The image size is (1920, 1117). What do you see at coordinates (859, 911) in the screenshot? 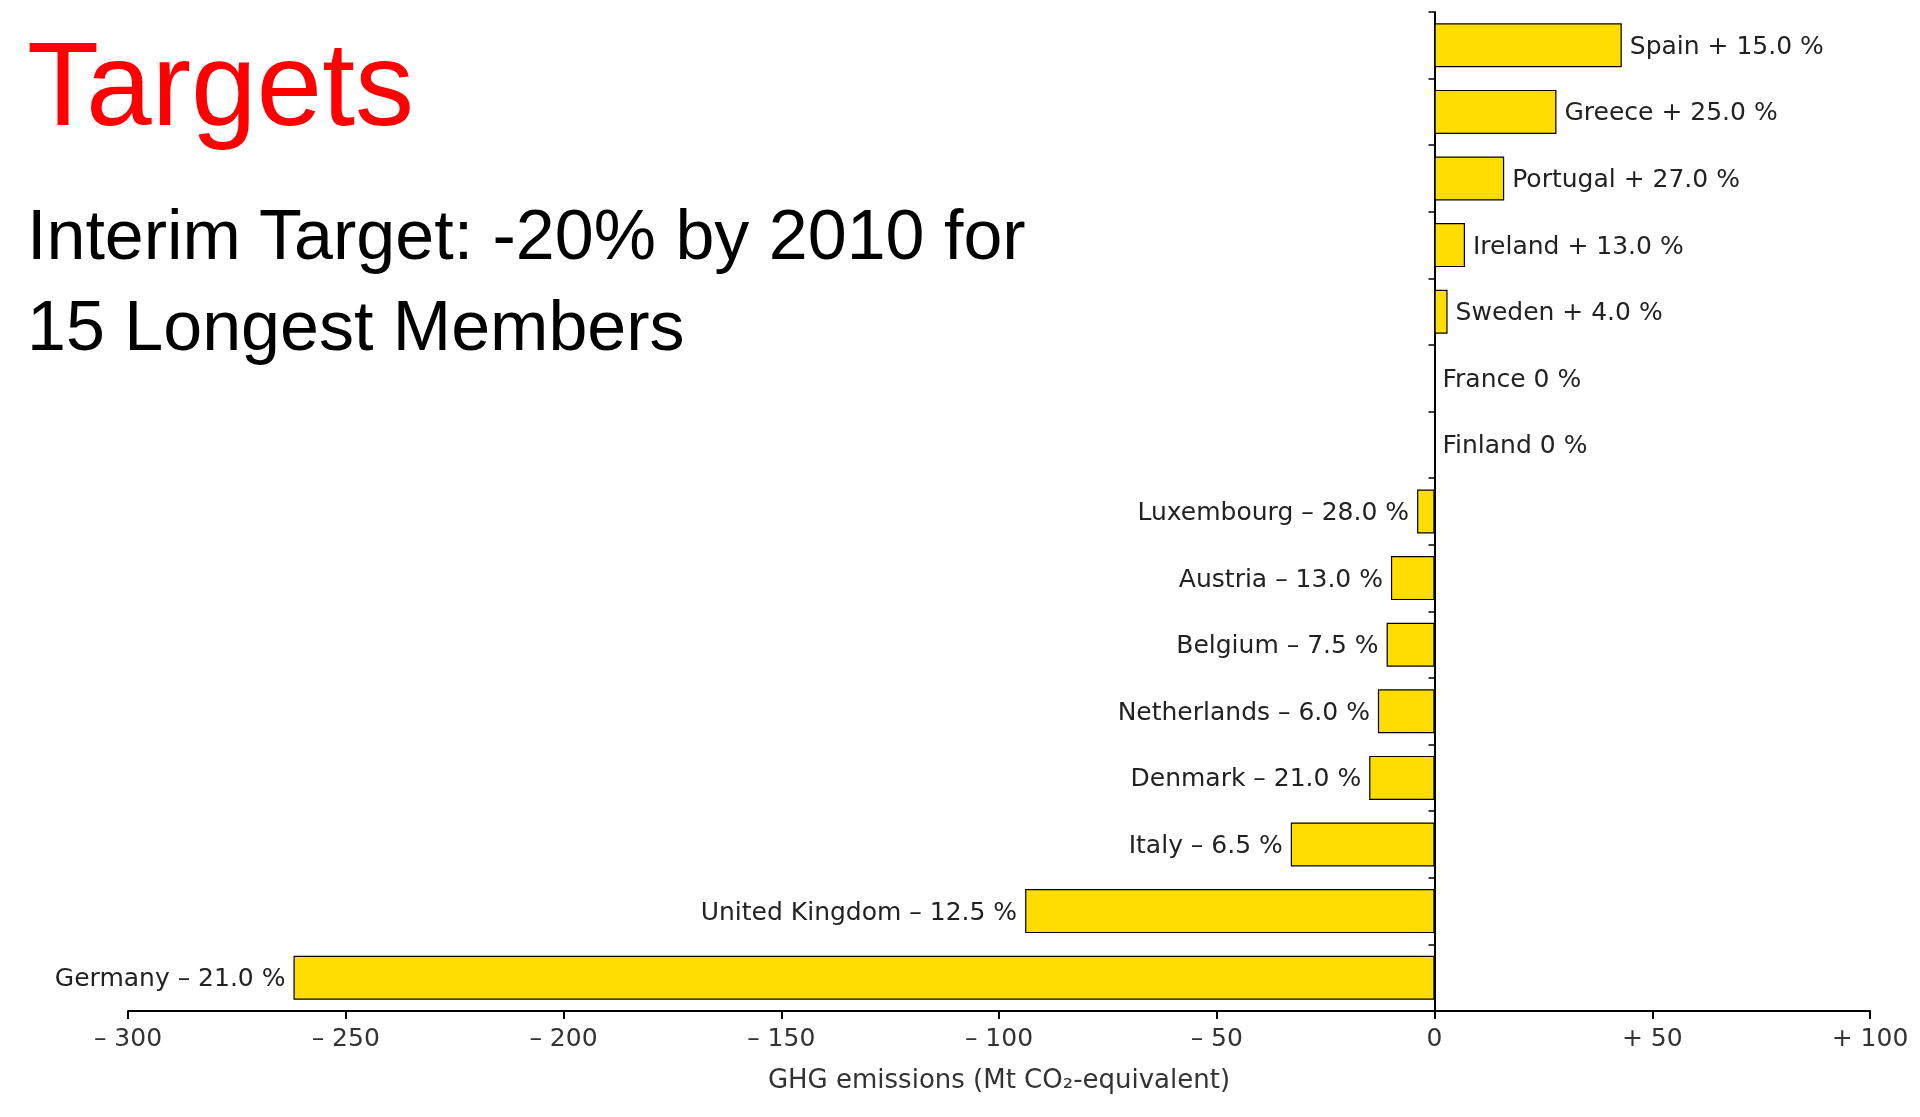
I see `y-tick-label: United Kingdom – 12.5 %` at bounding box center [859, 911].